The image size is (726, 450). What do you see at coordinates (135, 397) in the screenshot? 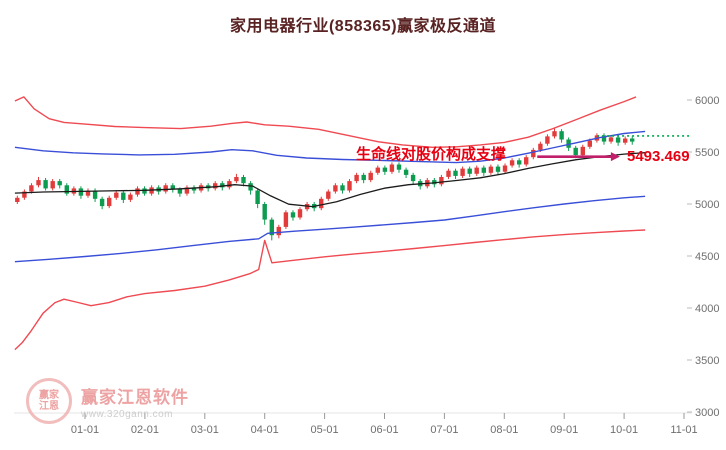
I see `watermark-brand: 赢家江恩软件` at bounding box center [135, 397].